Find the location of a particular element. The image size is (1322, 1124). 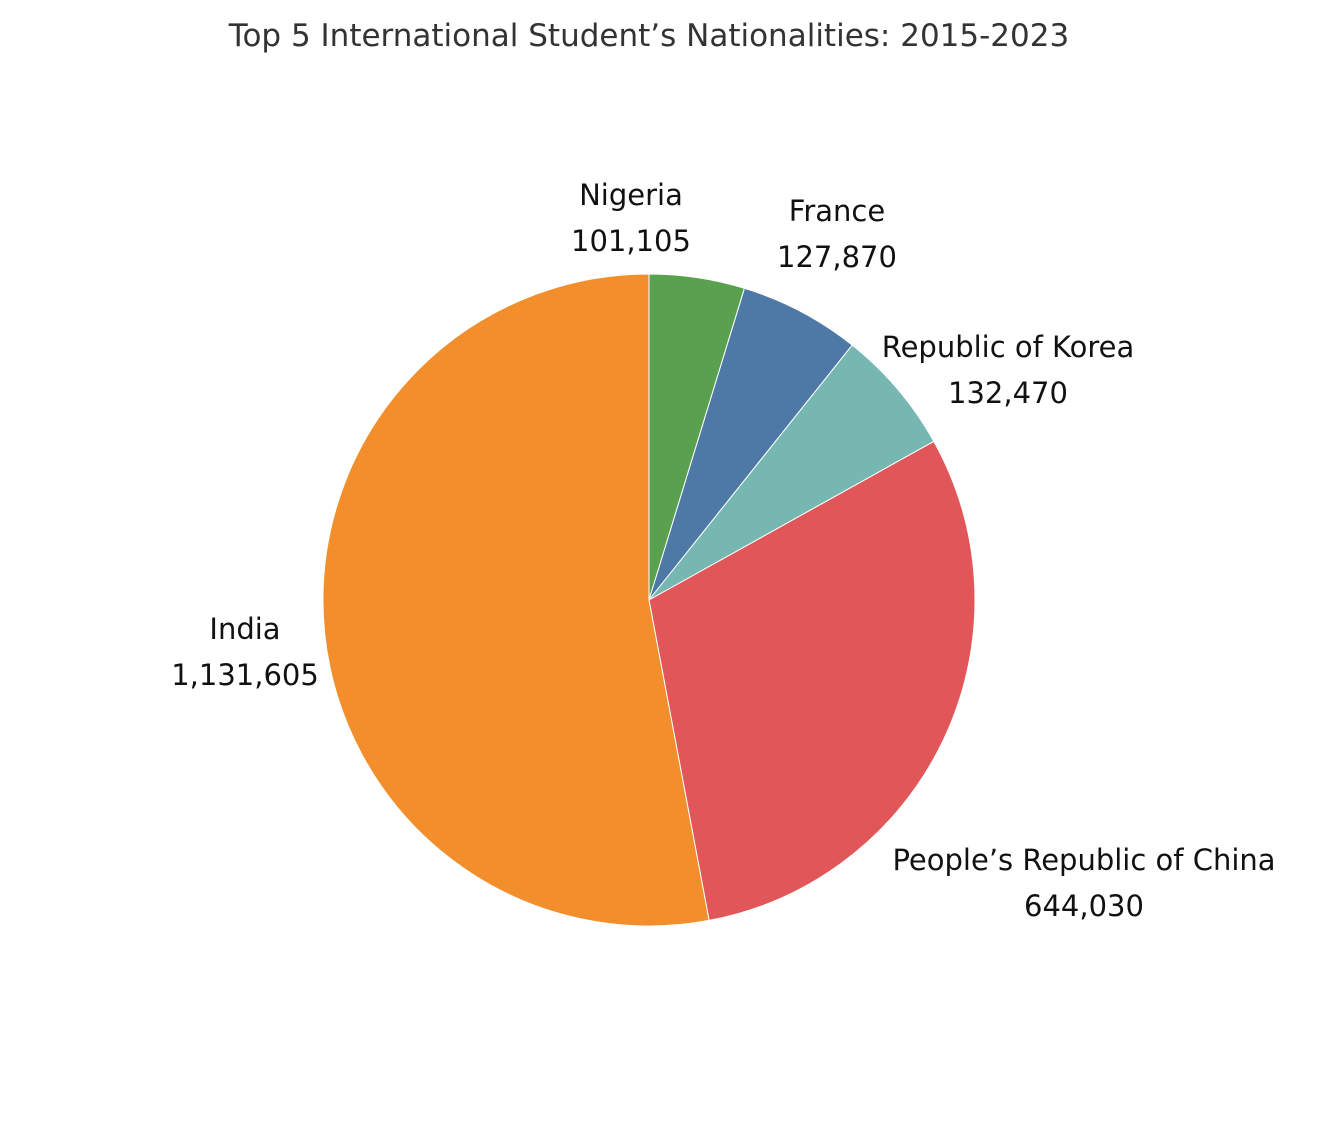

slice-label-value: 644,030 is located at coordinates (1084, 906).